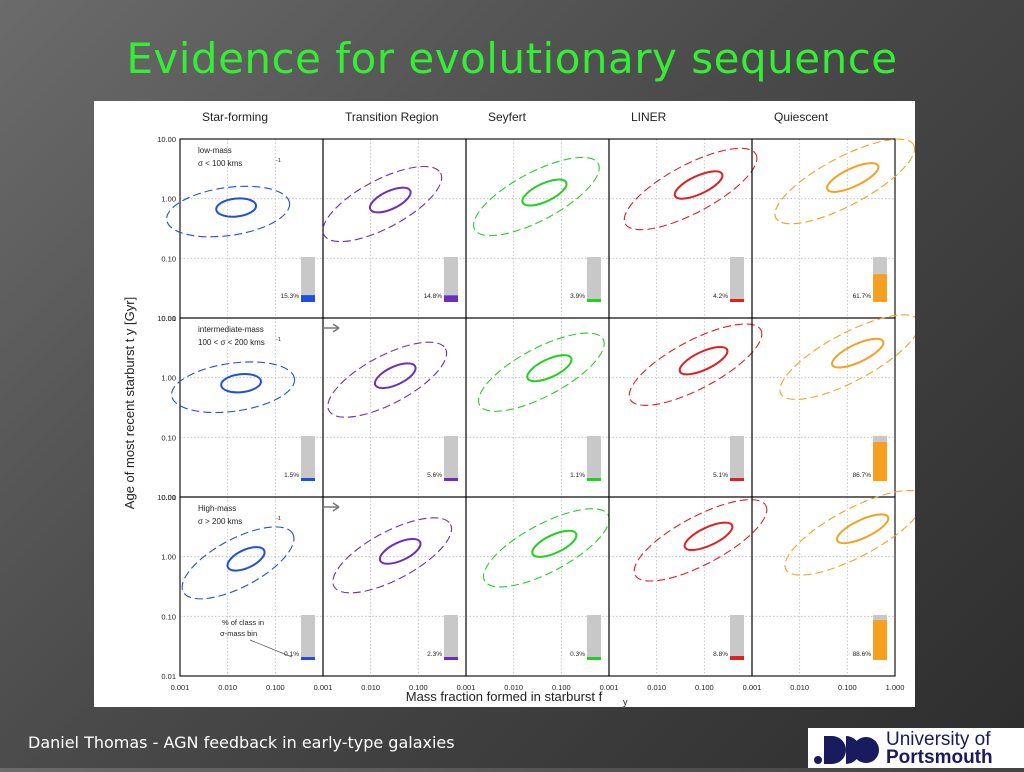 Image resolution: width=1024 pixels, height=772 pixels. I want to click on percent-label: 0.1%, so click(291, 654).